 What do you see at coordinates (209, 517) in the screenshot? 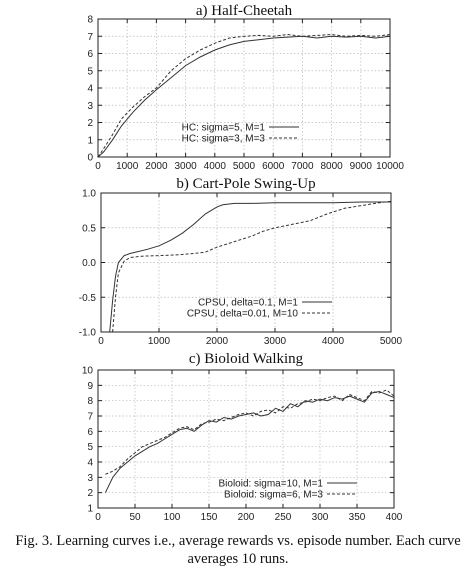
I see `x-tick-label: 150` at bounding box center [209, 517].